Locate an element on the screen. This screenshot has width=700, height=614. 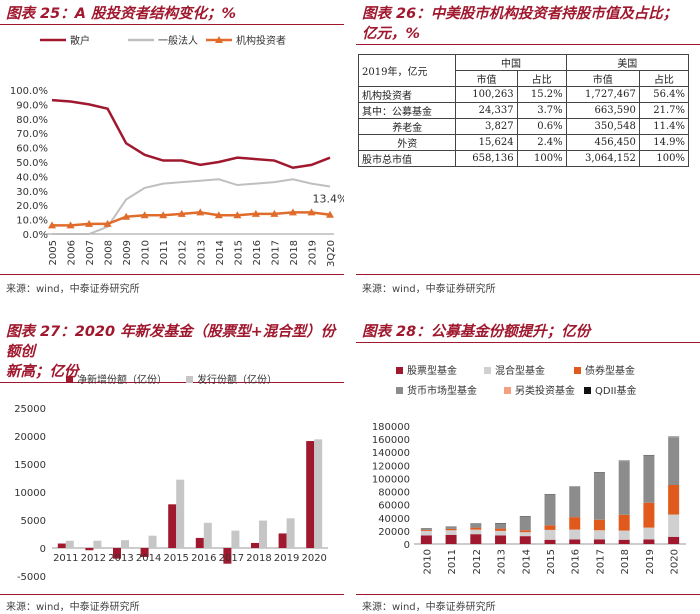
table-row: 股市总市值 658,136 100% 3,064,152 100% is located at coordinates (523, 158).